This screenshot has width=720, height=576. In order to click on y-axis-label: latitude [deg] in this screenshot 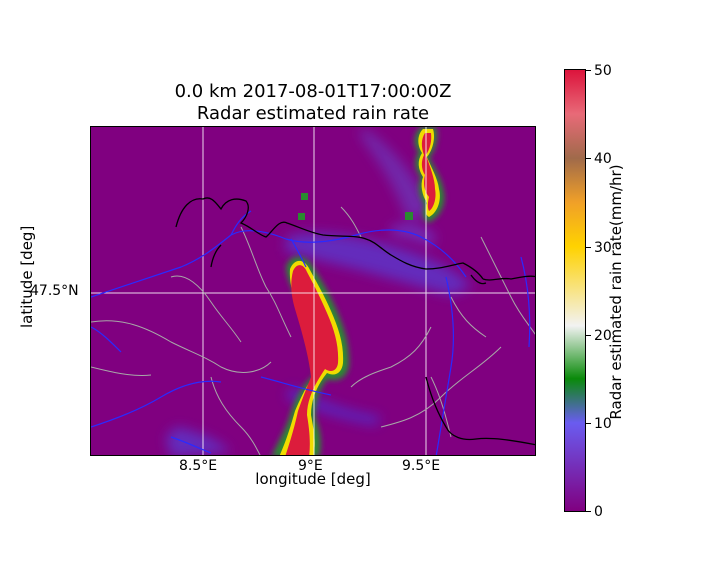, I will do `click(27, 276)`.